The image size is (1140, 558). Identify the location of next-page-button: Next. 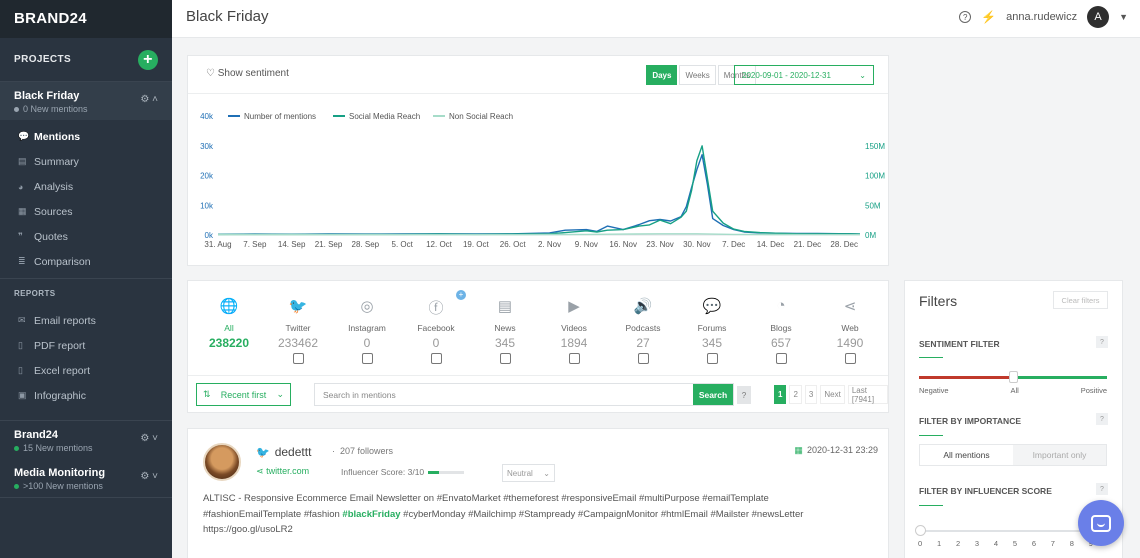
(832, 394).